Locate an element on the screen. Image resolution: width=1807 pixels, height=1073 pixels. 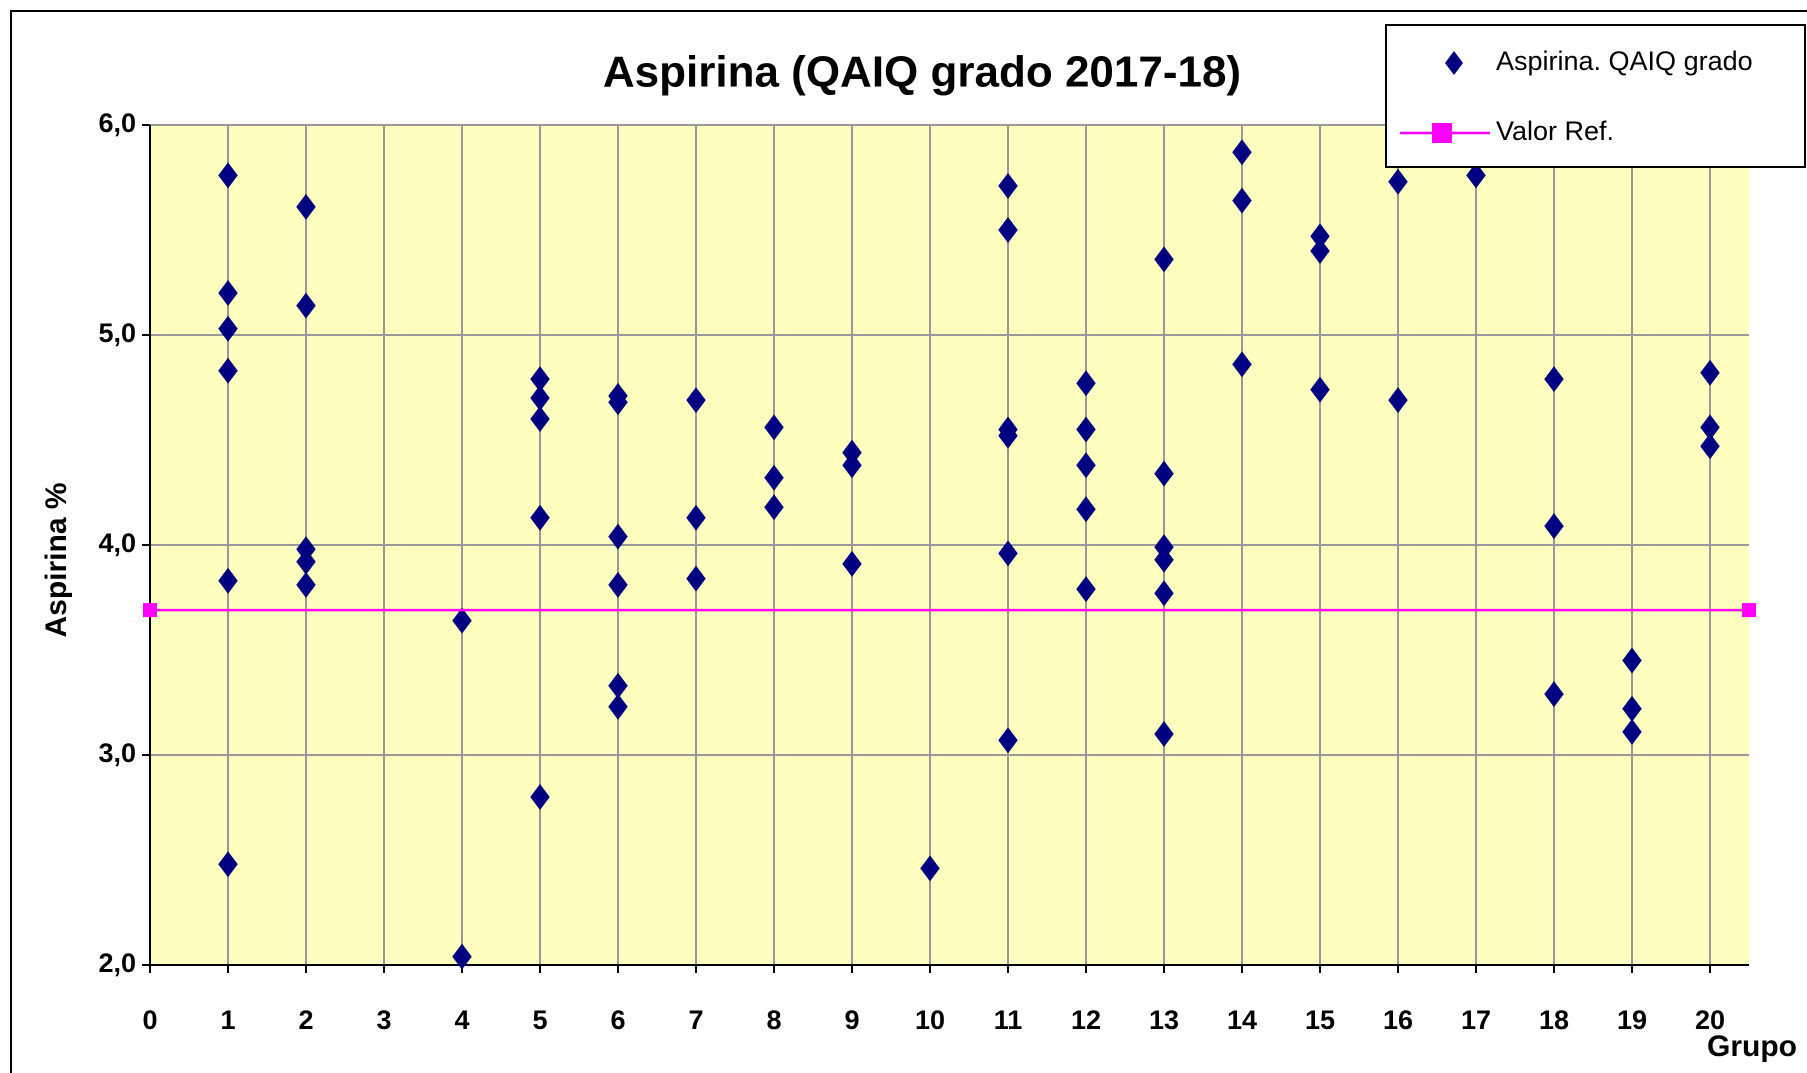
y-tick-label: 2,0 is located at coordinates (117, 963).